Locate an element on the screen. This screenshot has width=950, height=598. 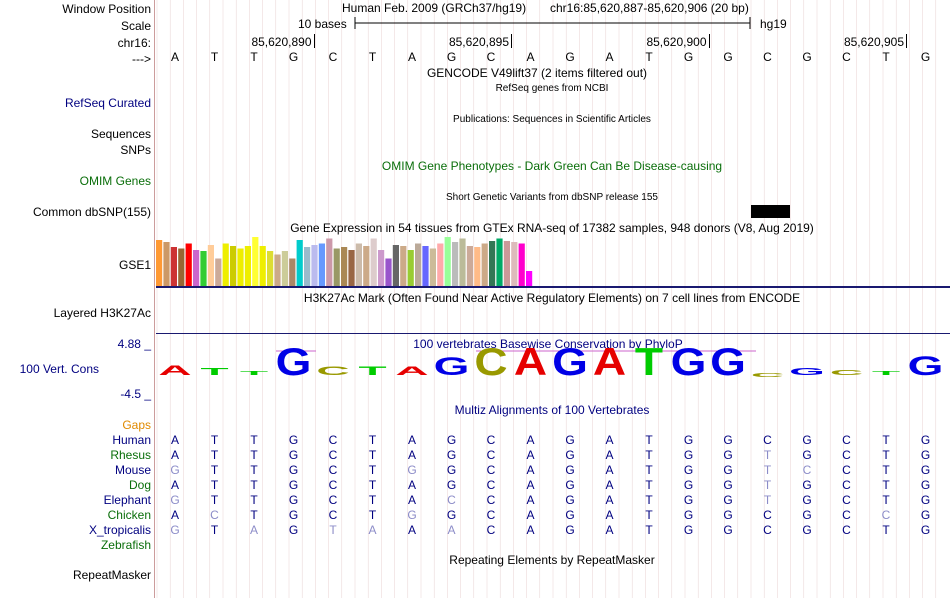
track-label-snps: SNPs is located at coordinates (135, 150).